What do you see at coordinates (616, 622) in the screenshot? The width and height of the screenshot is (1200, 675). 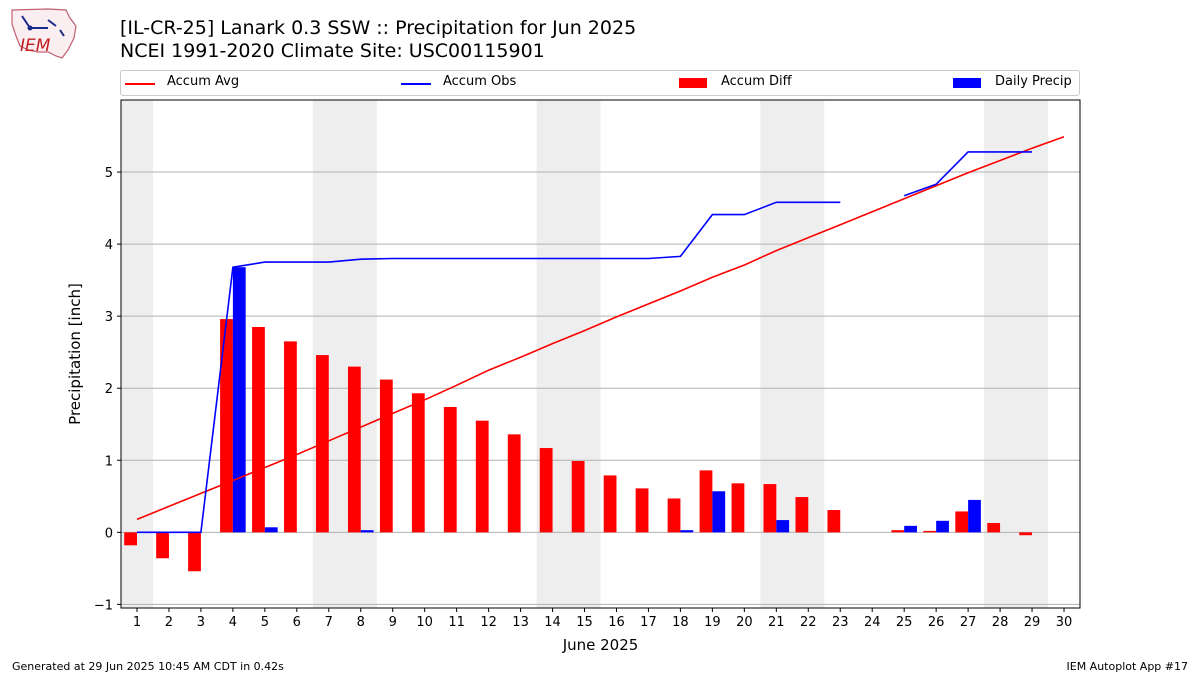 I see `x-tick-label: 16` at bounding box center [616, 622].